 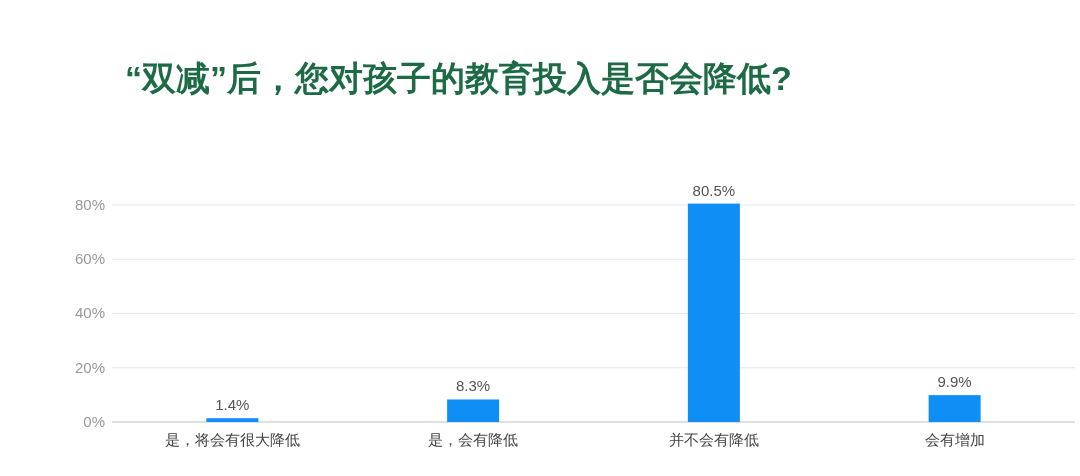 What do you see at coordinates (458, 78) in the screenshot?
I see `chart-title: “双减”后，您对孩子的教育投入是否会降低?` at bounding box center [458, 78].